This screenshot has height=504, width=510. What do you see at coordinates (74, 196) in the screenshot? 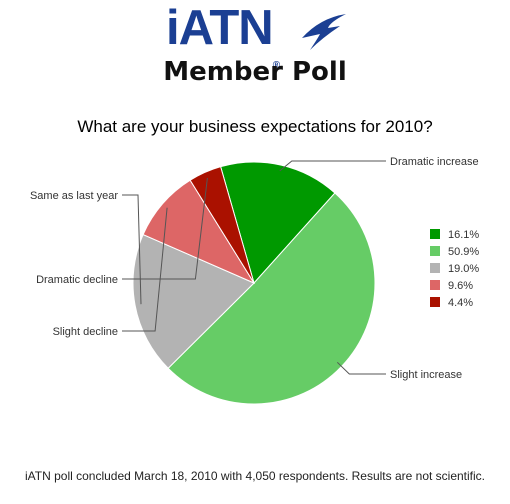
I see `slice-label-same-as-last-year: Same as last year` at bounding box center [74, 196].